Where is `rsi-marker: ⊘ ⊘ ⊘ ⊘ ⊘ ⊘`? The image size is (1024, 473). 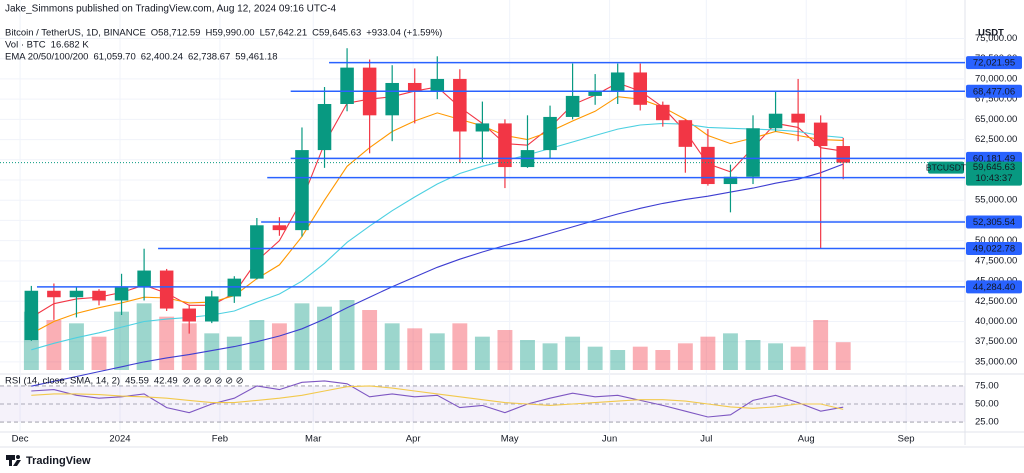
rsi-marker: ⊘ ⊘ ⊘ ⊘ ⊘ ⊘ is located at coordinates (213, 381).